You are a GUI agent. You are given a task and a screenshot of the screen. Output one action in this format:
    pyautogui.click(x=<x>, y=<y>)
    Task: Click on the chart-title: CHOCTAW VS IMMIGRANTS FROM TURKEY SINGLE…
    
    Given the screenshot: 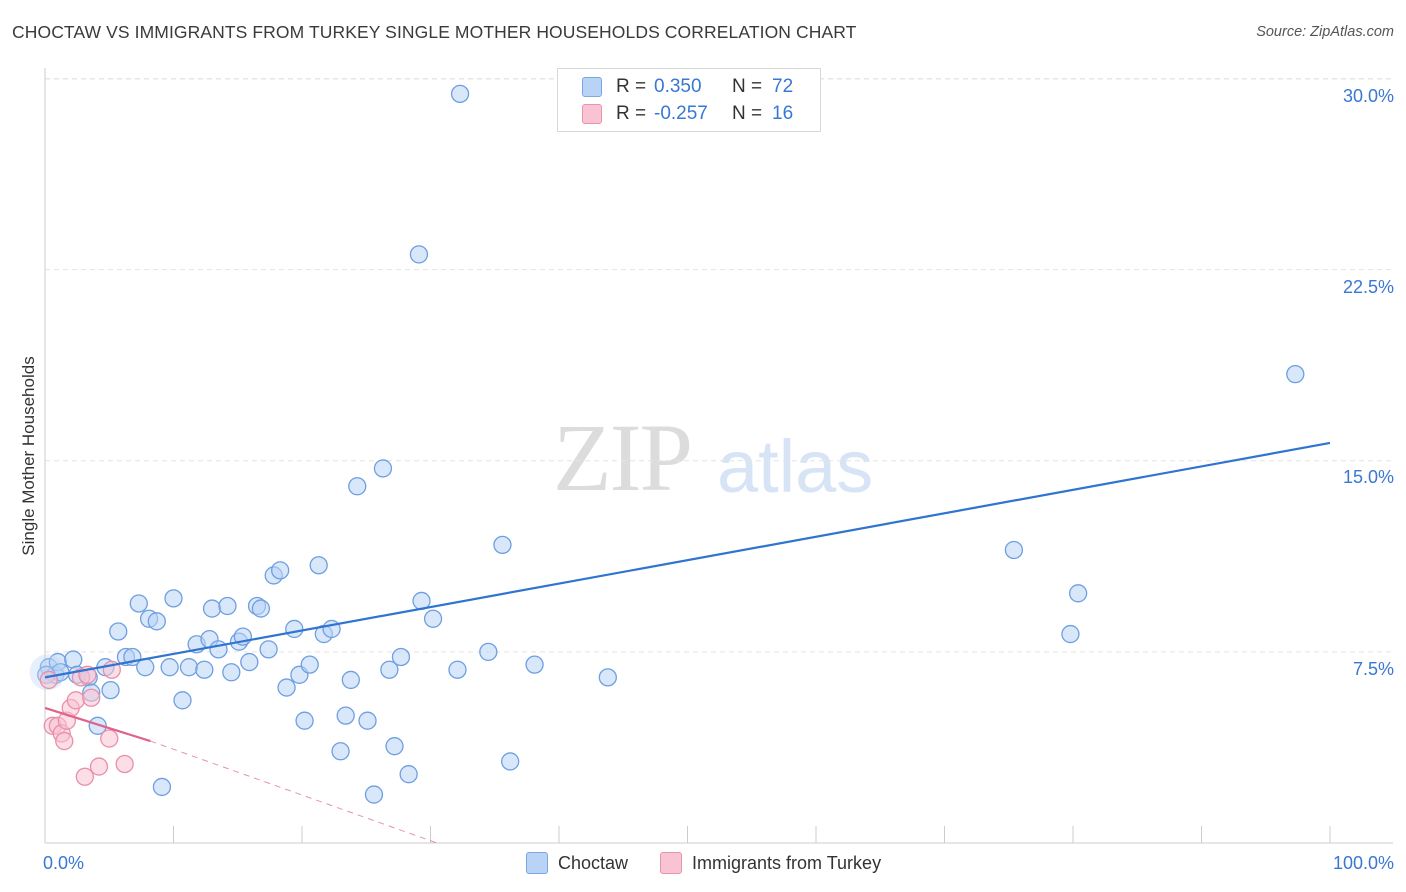 What is the action you would take?
    pyautogui.click(x=434, y=32)
    